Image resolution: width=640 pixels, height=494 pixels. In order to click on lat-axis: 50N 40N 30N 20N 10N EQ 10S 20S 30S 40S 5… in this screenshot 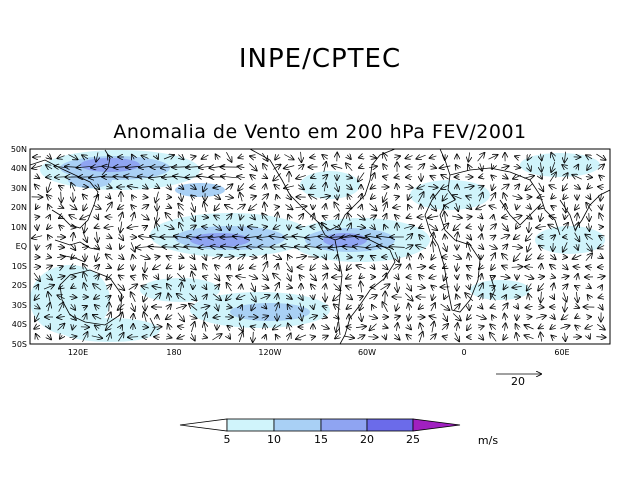, I will do `click(19, 247)`.